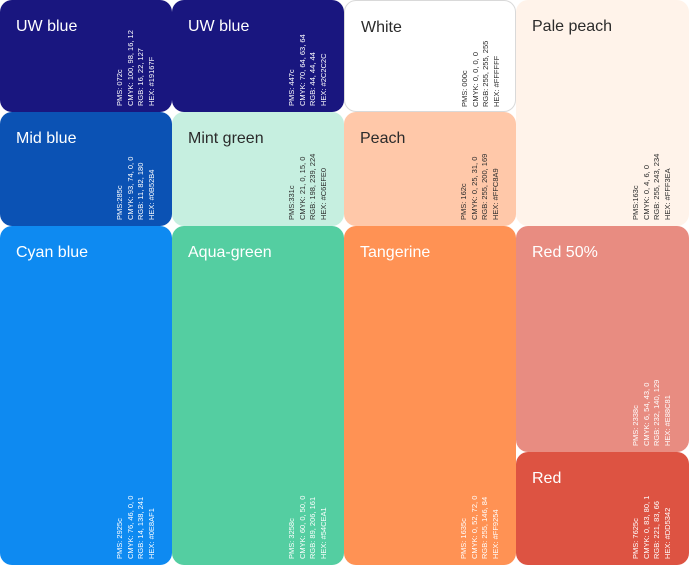  Describe the element at coordinates (656, 186) in the screenshot. I see `swatch-rgb-value: RGB: 255, 243, 234` at that location.